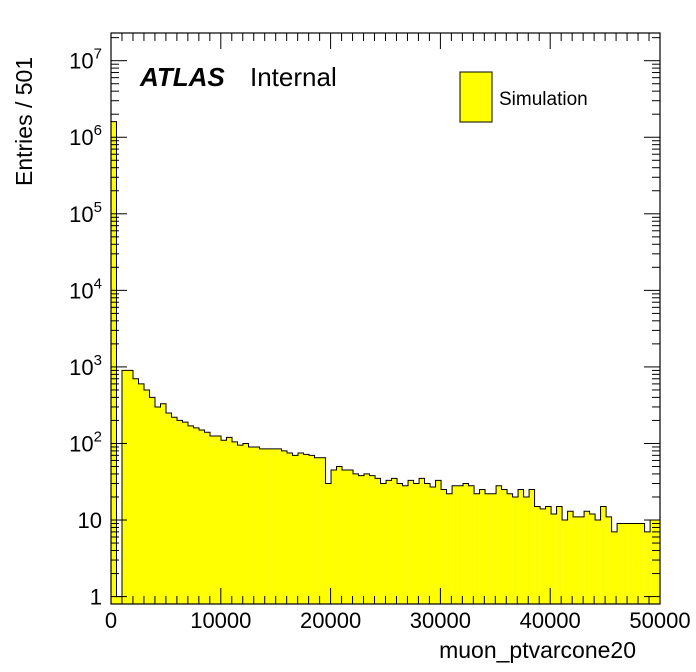 This screenshot has height=672, width=696. Describe the element at coordinates (85, 366) in the screenshot. I see `y-tick-label: 10³` at that location.